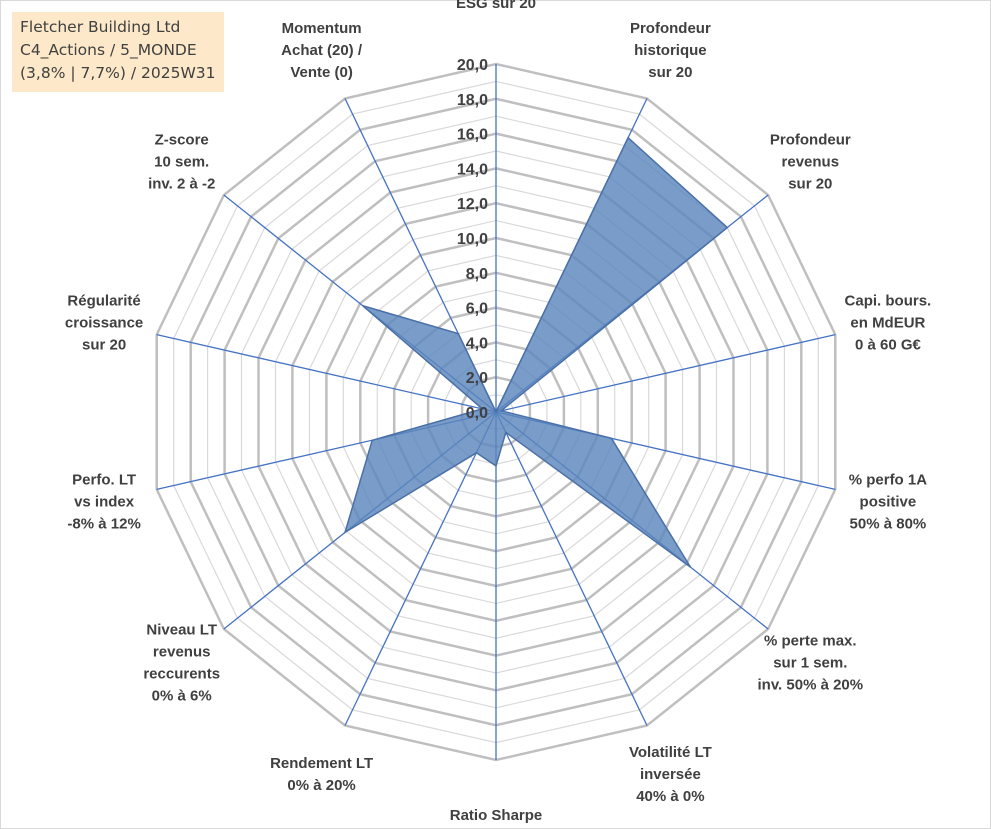  I want to click on tick-label: 14,0, so click(472, 169).